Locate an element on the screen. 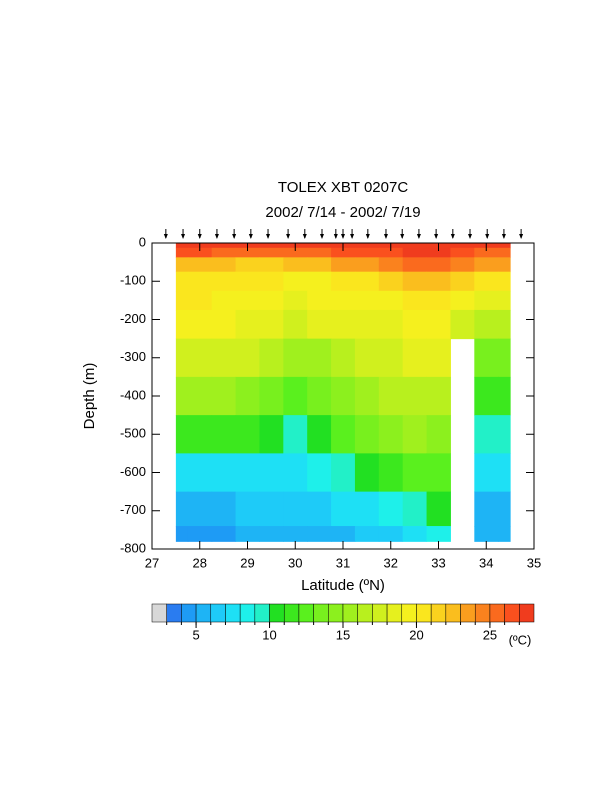 The height and width of the screenshot is (797, 612). x-tick-label: 30 is located at coordinates (295, 562).